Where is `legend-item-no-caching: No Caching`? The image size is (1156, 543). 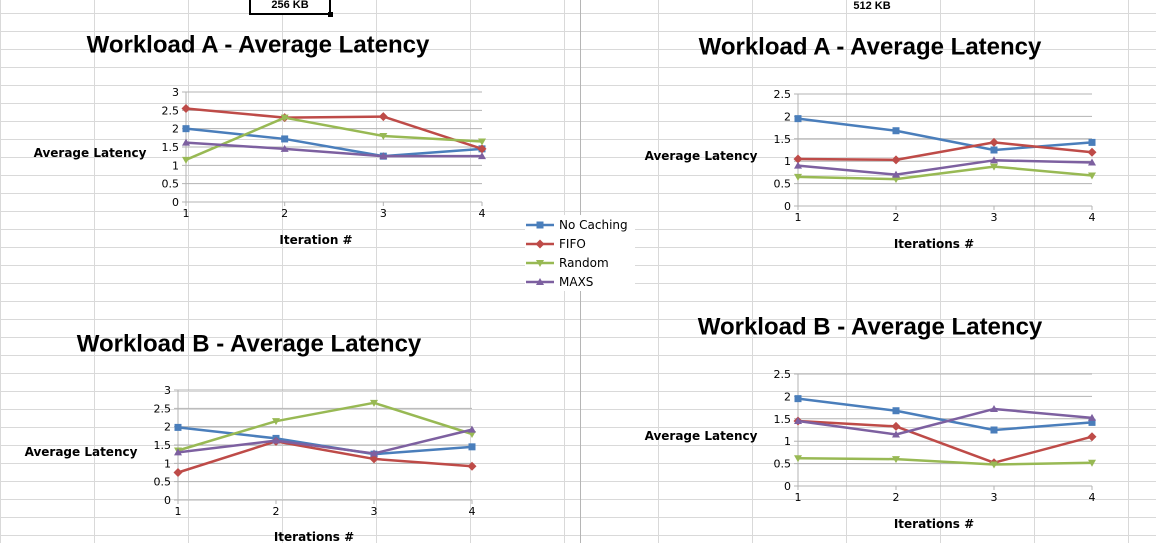 legend-item-no-caching: No Caching is located at coordinates (580, 224).